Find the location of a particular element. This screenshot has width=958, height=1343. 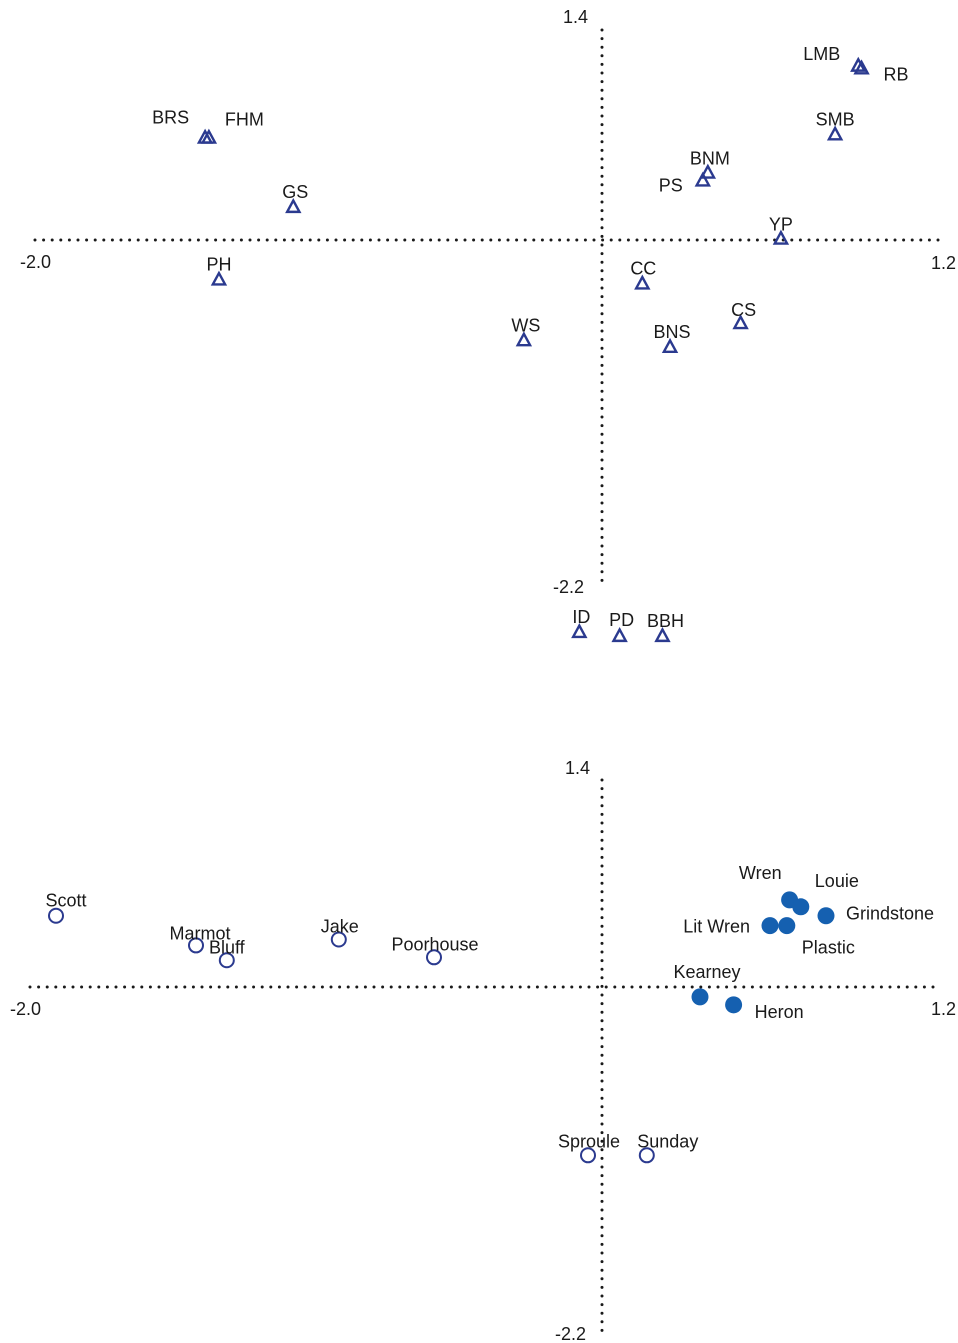

point-label: RB is located at coordinates (896, 74).